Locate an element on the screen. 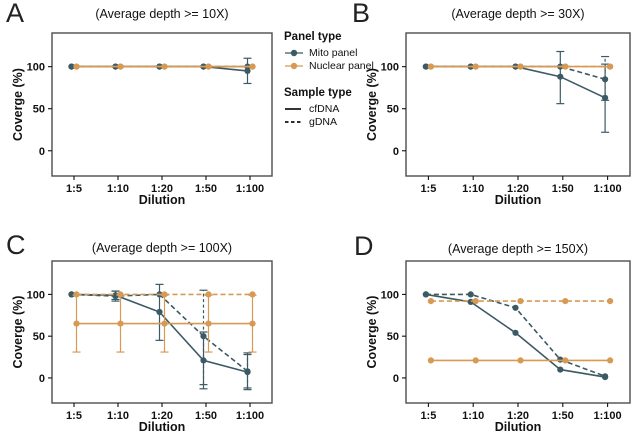  legend-item-label: Nuclear panel is located at coordinates (341, 65).